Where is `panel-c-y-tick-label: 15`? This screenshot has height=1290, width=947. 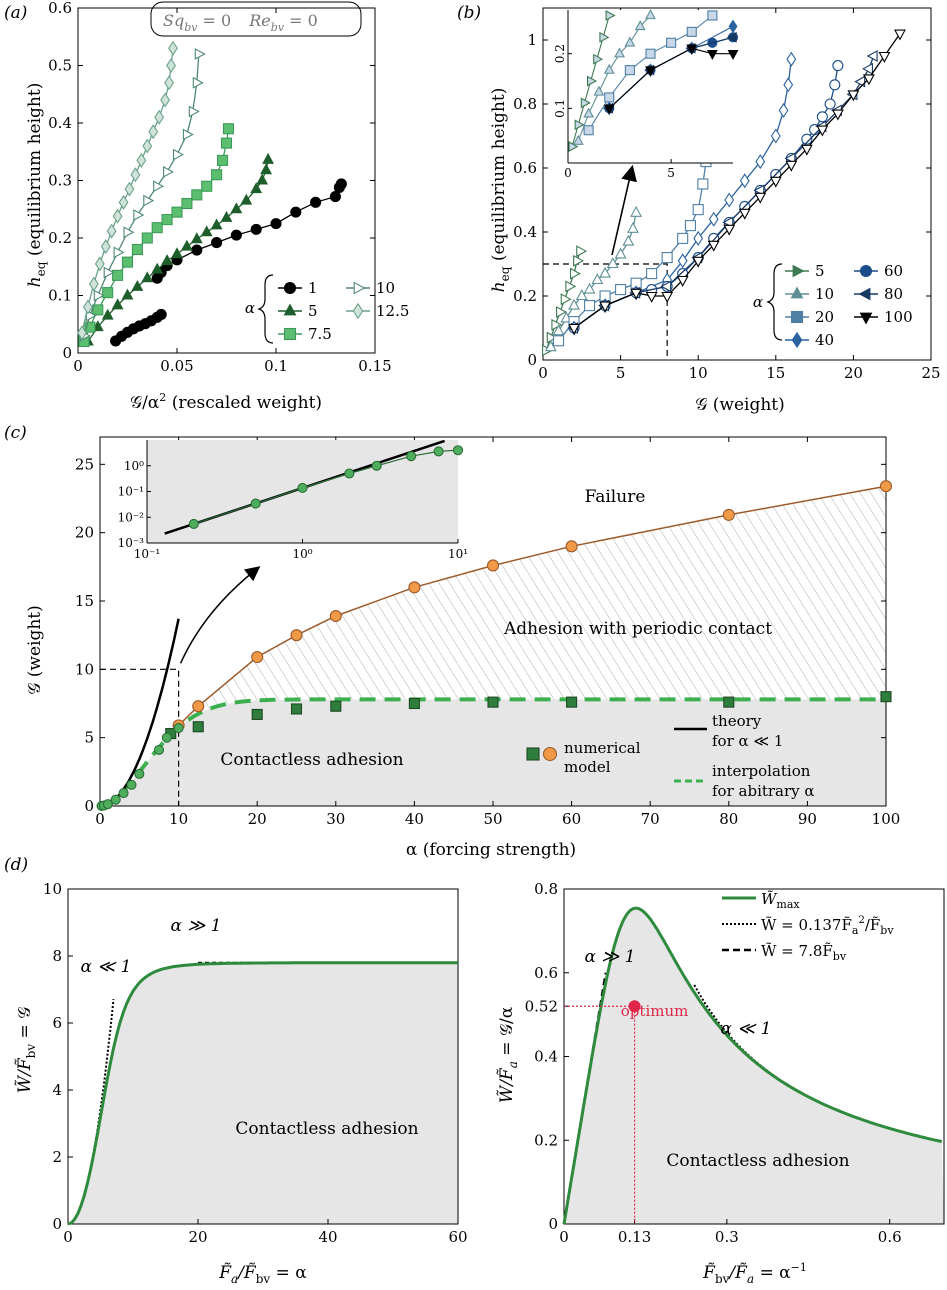
panel-c-y-tick-label: 15 is located at coordinates (84, 601).